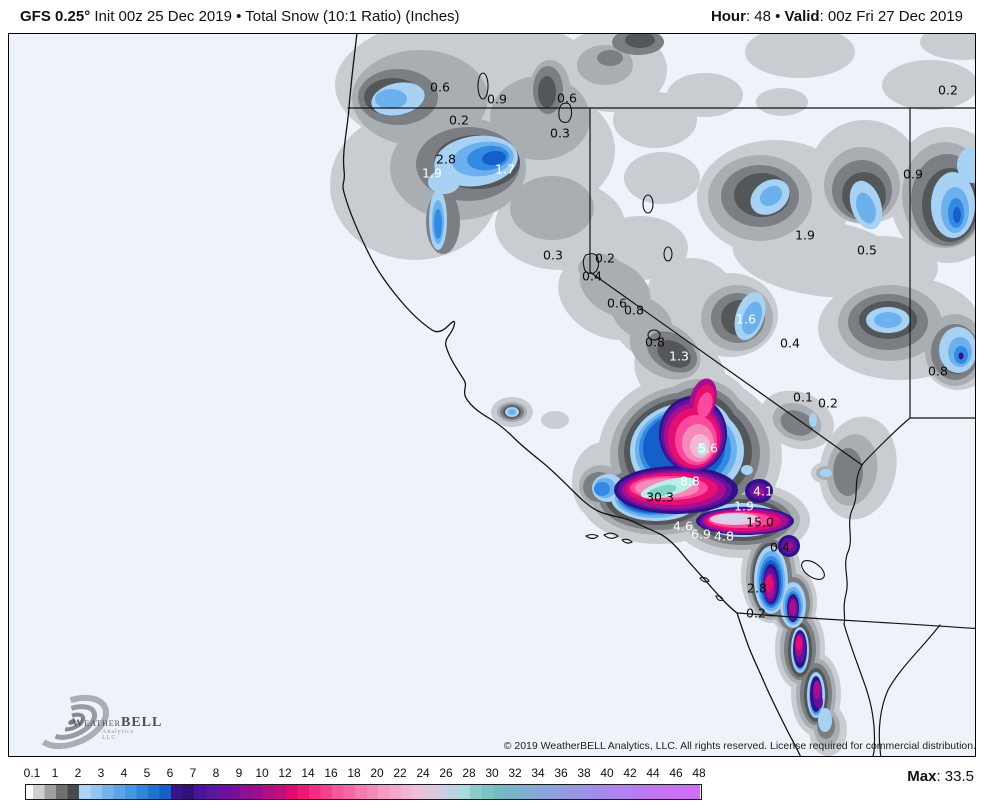 Image resolution: width=984 pixels, height=808 pixels. I want to click on weatherbell-logo: WeatherBELL Analytics LLC, so click(94, 722).